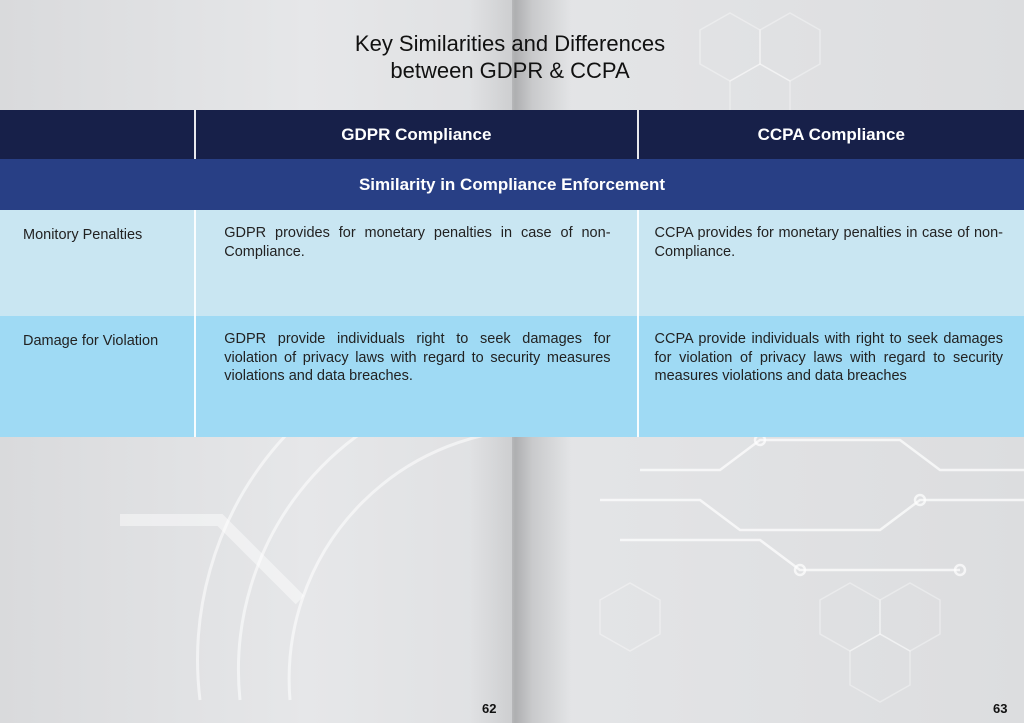 Image resolution: width=1024 pixels, height=723 pixels. Describe the element at coordinates (489, 708) in the screenshot. I see `page-number-left: 62` at that location.